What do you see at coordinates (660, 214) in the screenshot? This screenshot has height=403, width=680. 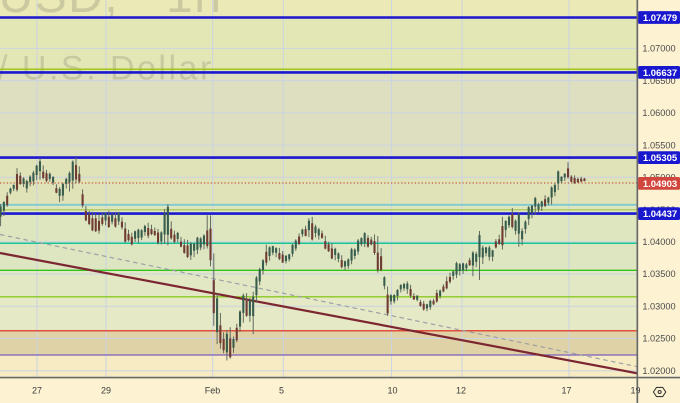 I see `svg-text: 1.04437` at bounding box center [660, 214].